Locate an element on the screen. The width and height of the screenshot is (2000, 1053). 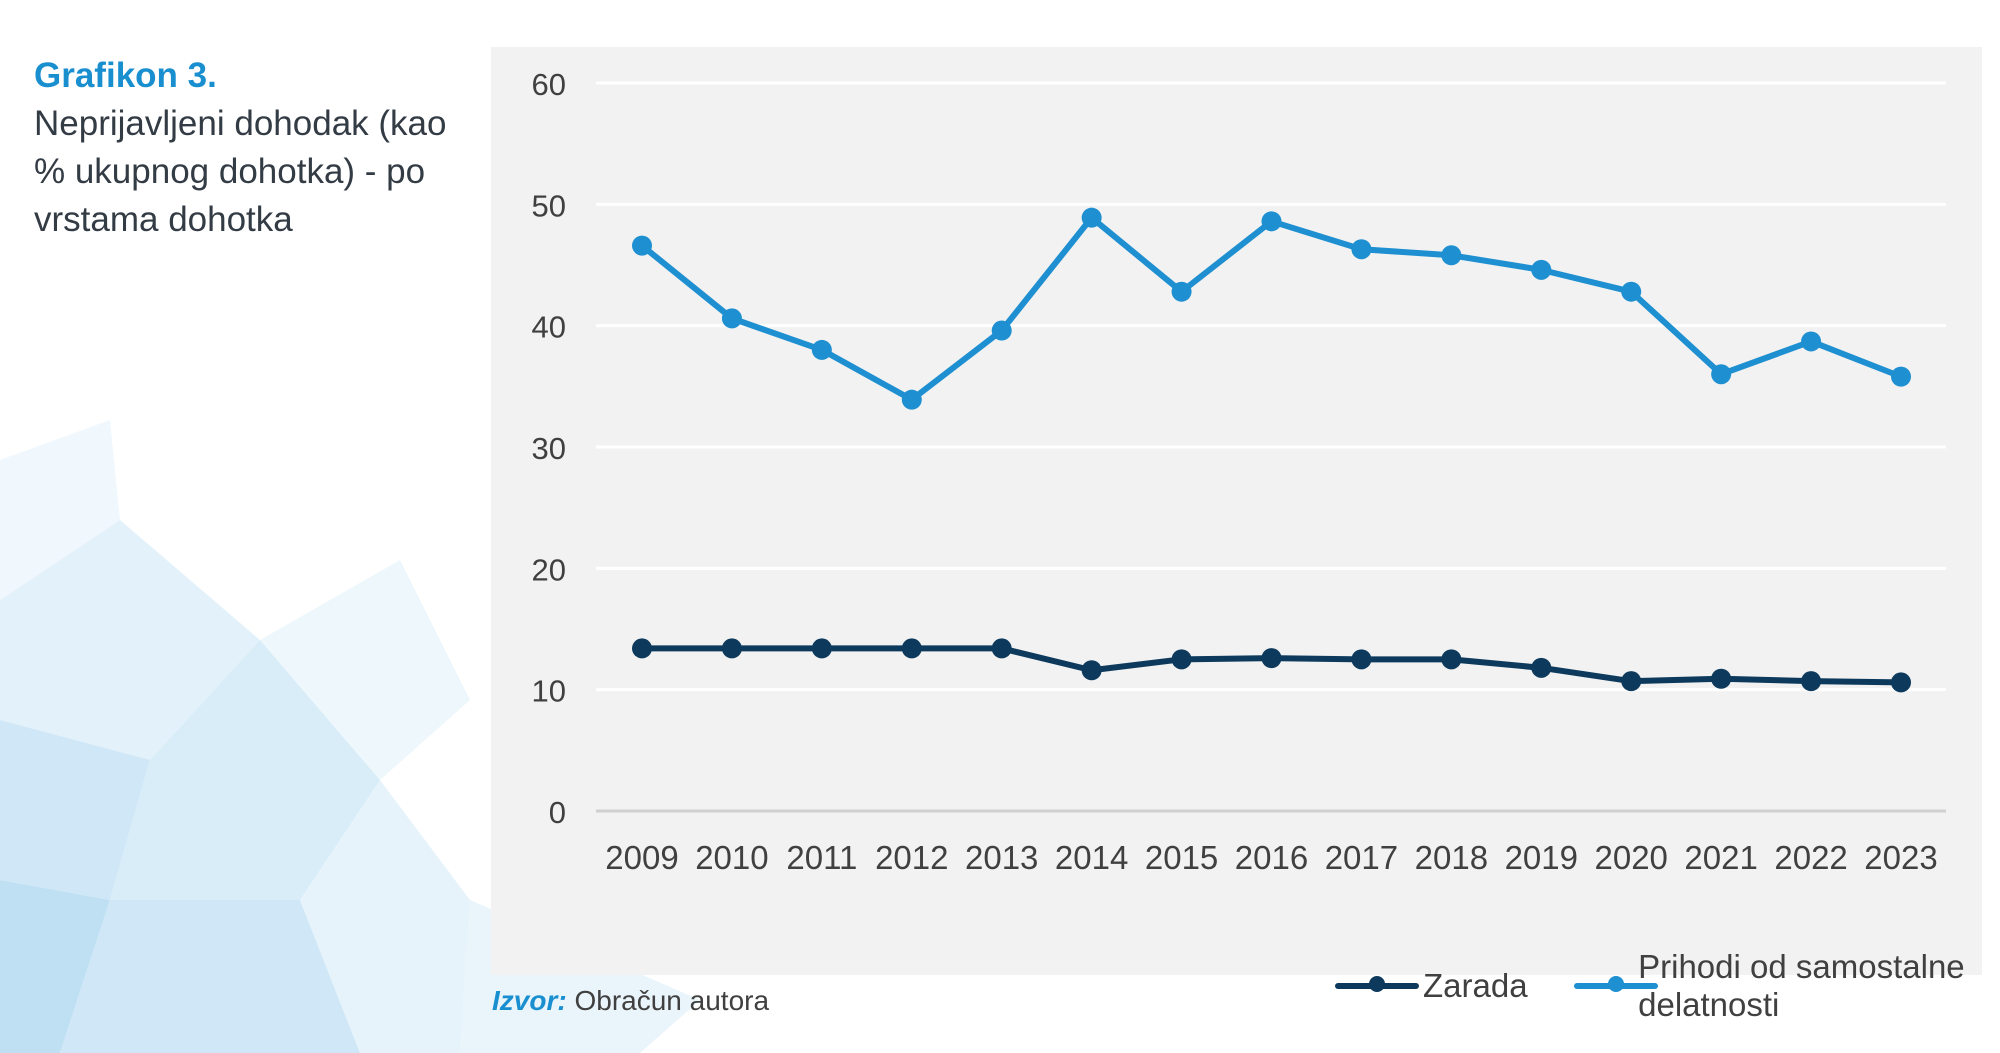
x-tick-label: 2016 is located at coordinates (1271, 857).